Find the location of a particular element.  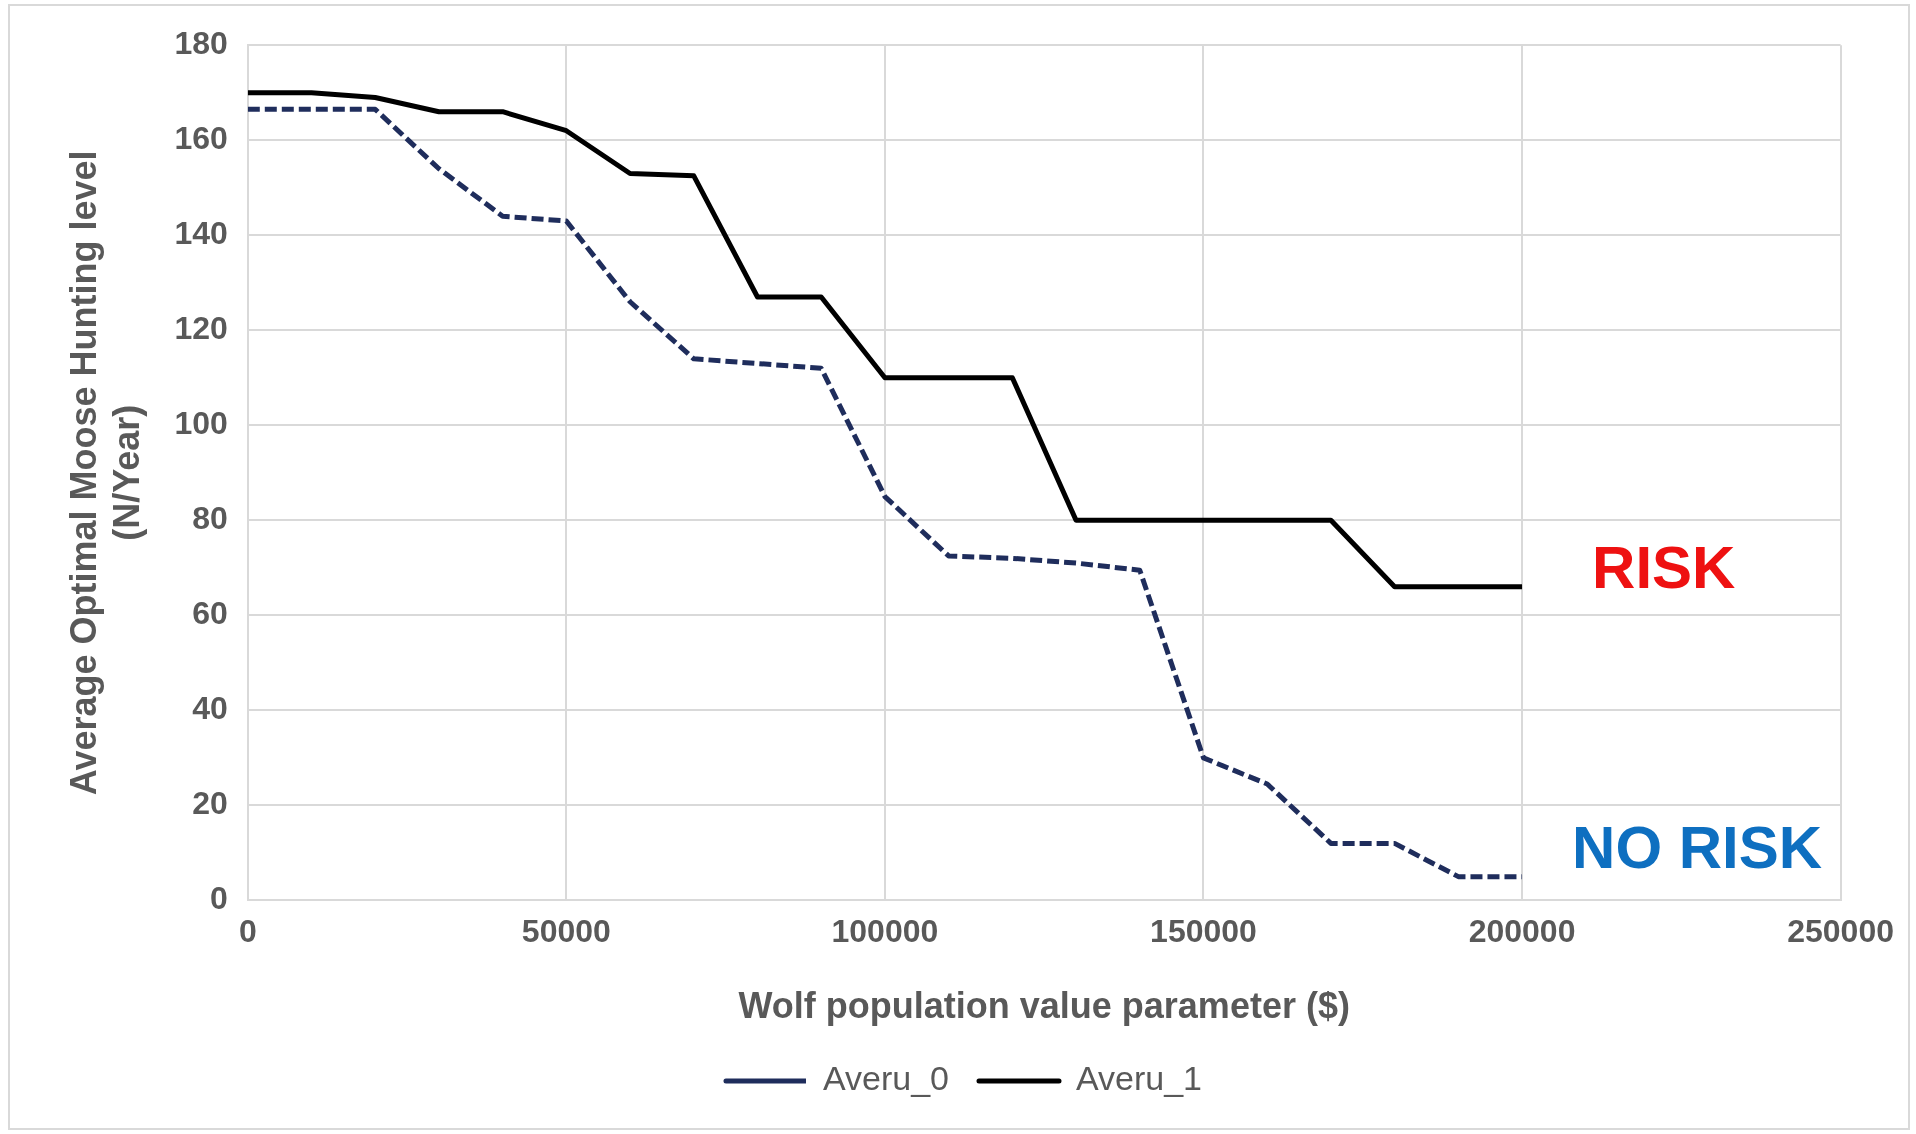

x-tick-label: 50000 is located at coordinates (566, 931).